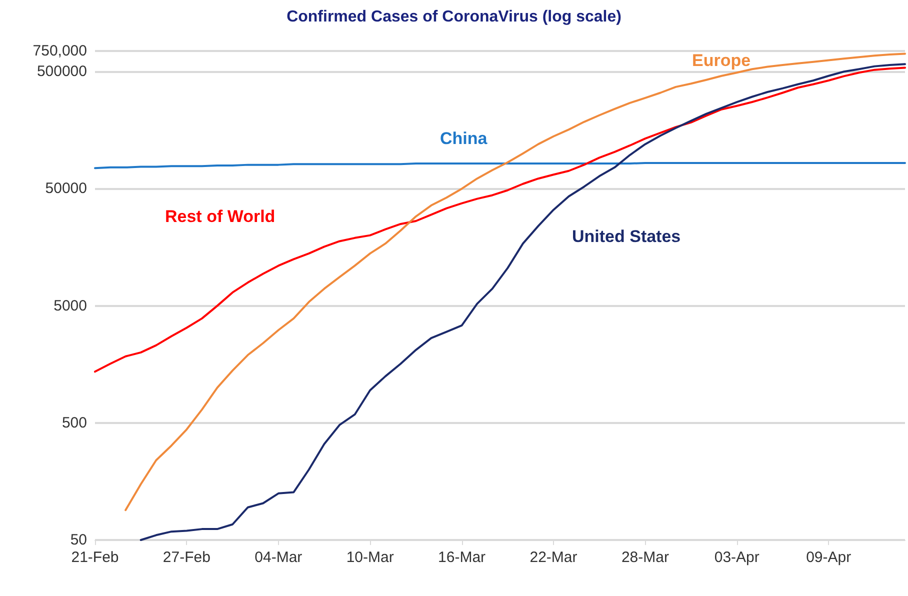  Describe the element at coordinates (370, 557) in the screenshot. I see `x-tick-label: 10-Mar` at that location.